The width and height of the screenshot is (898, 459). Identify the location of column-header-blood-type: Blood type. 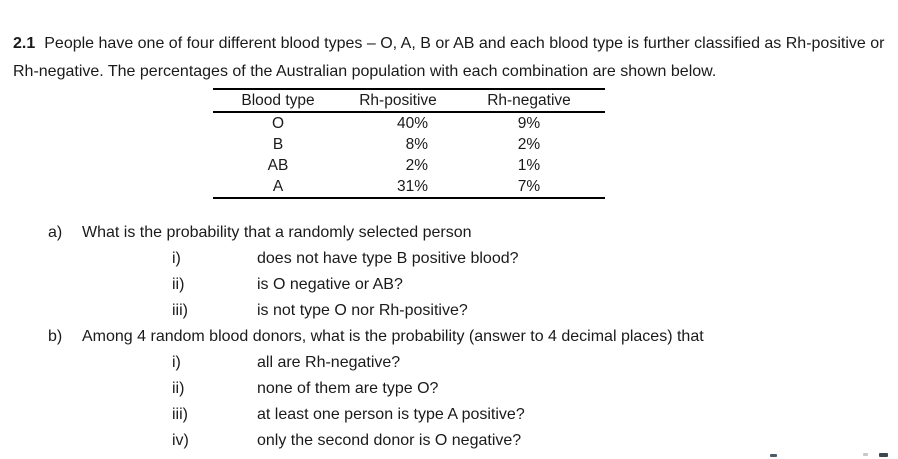
(278, 101).